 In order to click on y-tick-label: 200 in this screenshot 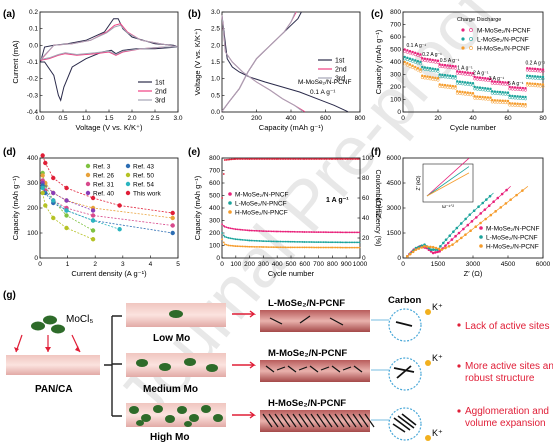, I will do `click(32, 208)`.